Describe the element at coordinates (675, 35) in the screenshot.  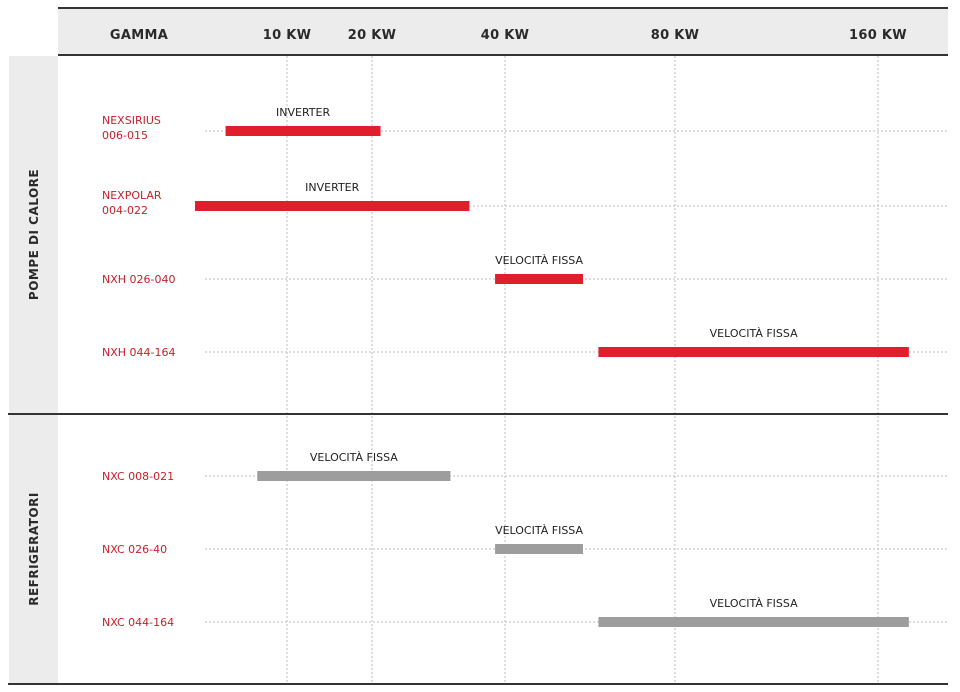
I see `x-tick-label: 80 KW` at that location.